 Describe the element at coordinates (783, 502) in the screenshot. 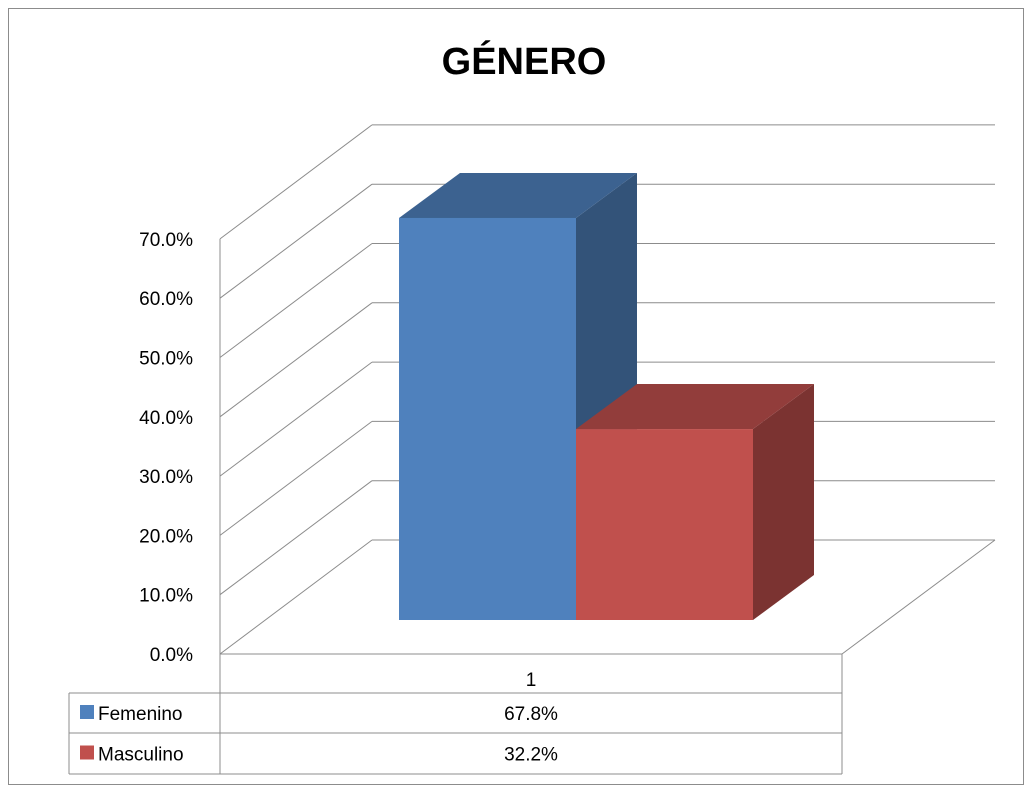

I see `bar-side-face` at that location.